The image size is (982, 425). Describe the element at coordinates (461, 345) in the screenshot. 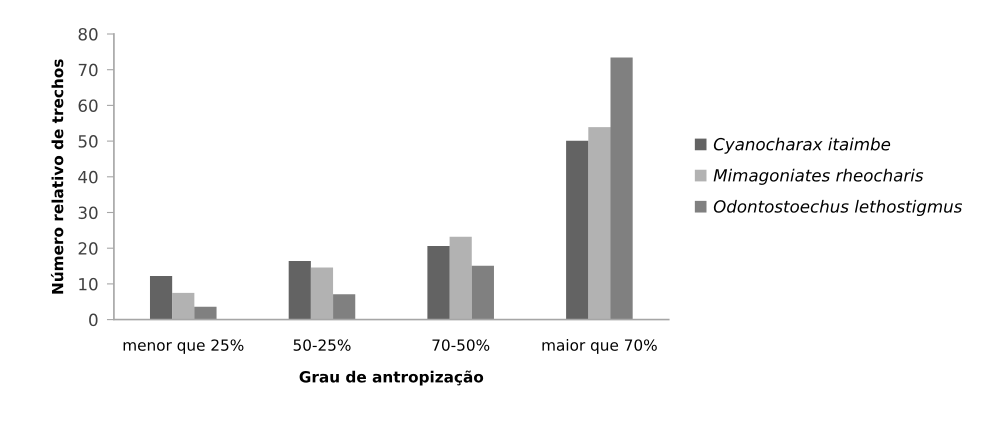

I see `x-tick-label: 70-50%` at that location.